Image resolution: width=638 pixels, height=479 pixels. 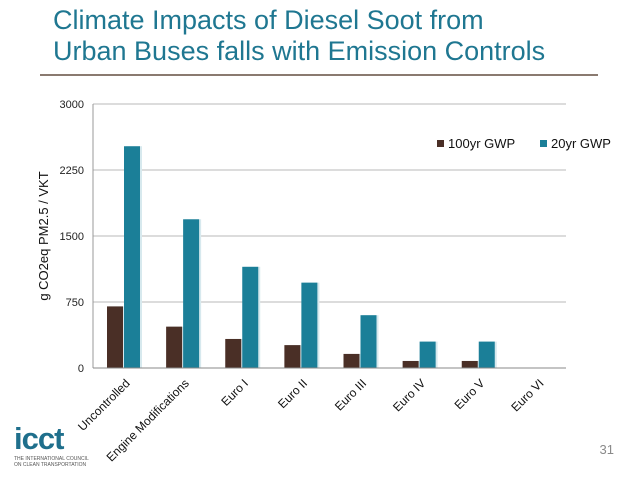 What do you see at coordinates (75, 303) in the screenshot?
I see `y-tick-label: 750` at bounding box center [75, 303].